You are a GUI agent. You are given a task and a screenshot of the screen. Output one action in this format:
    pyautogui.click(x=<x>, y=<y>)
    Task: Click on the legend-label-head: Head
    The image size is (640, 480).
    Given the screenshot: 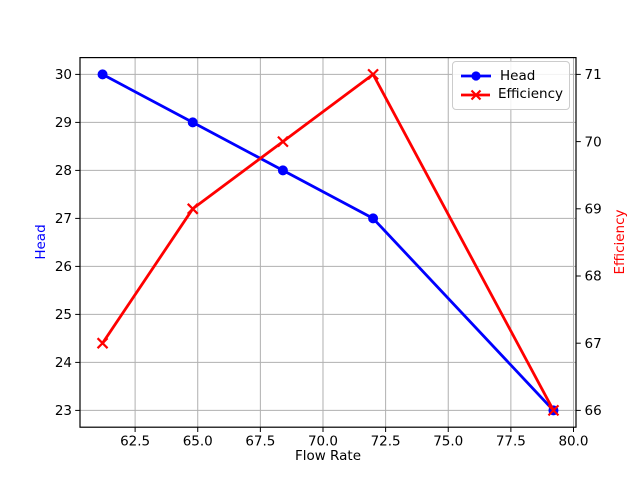 What is the action you would take?
    pyautogui.click(x=518, y=75)
    